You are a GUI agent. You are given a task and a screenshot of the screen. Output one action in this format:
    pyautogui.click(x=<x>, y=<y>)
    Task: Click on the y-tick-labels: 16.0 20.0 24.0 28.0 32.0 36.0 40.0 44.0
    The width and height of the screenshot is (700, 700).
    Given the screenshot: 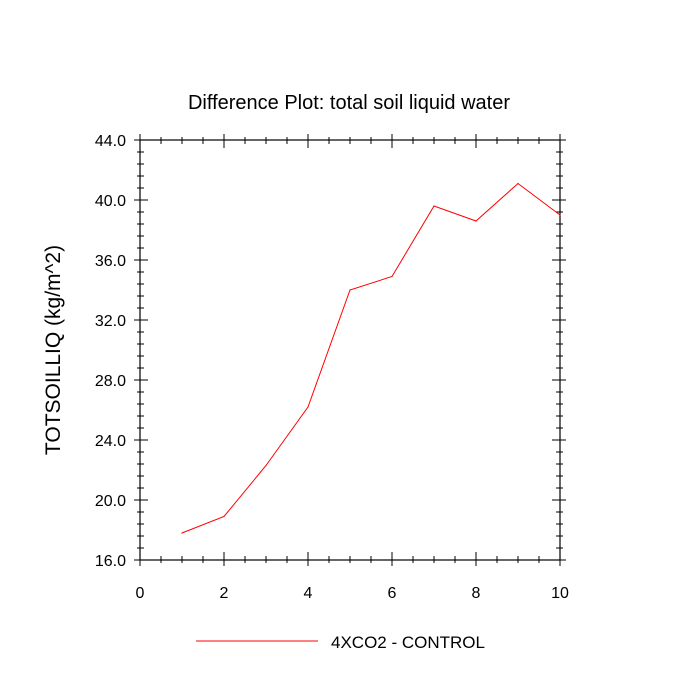 What is the action you would take?
    pyautogui.click(x=110, y=351)
    